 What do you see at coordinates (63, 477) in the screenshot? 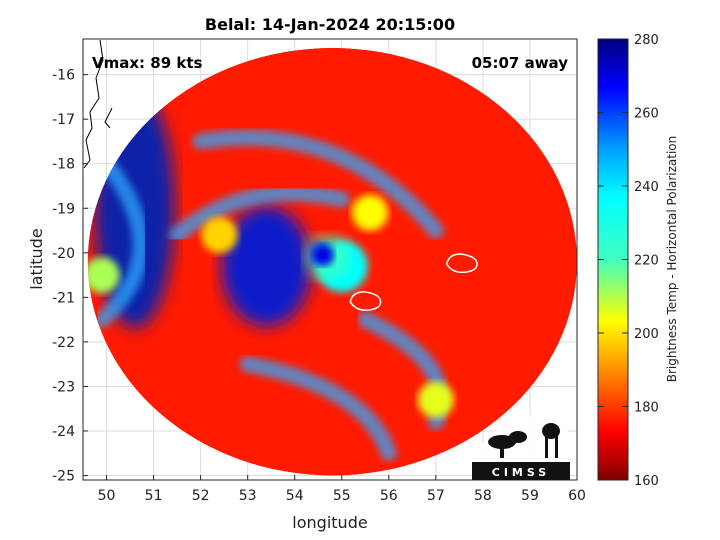
I see `y-tick-label: -25` at bounding box center [63, 477].